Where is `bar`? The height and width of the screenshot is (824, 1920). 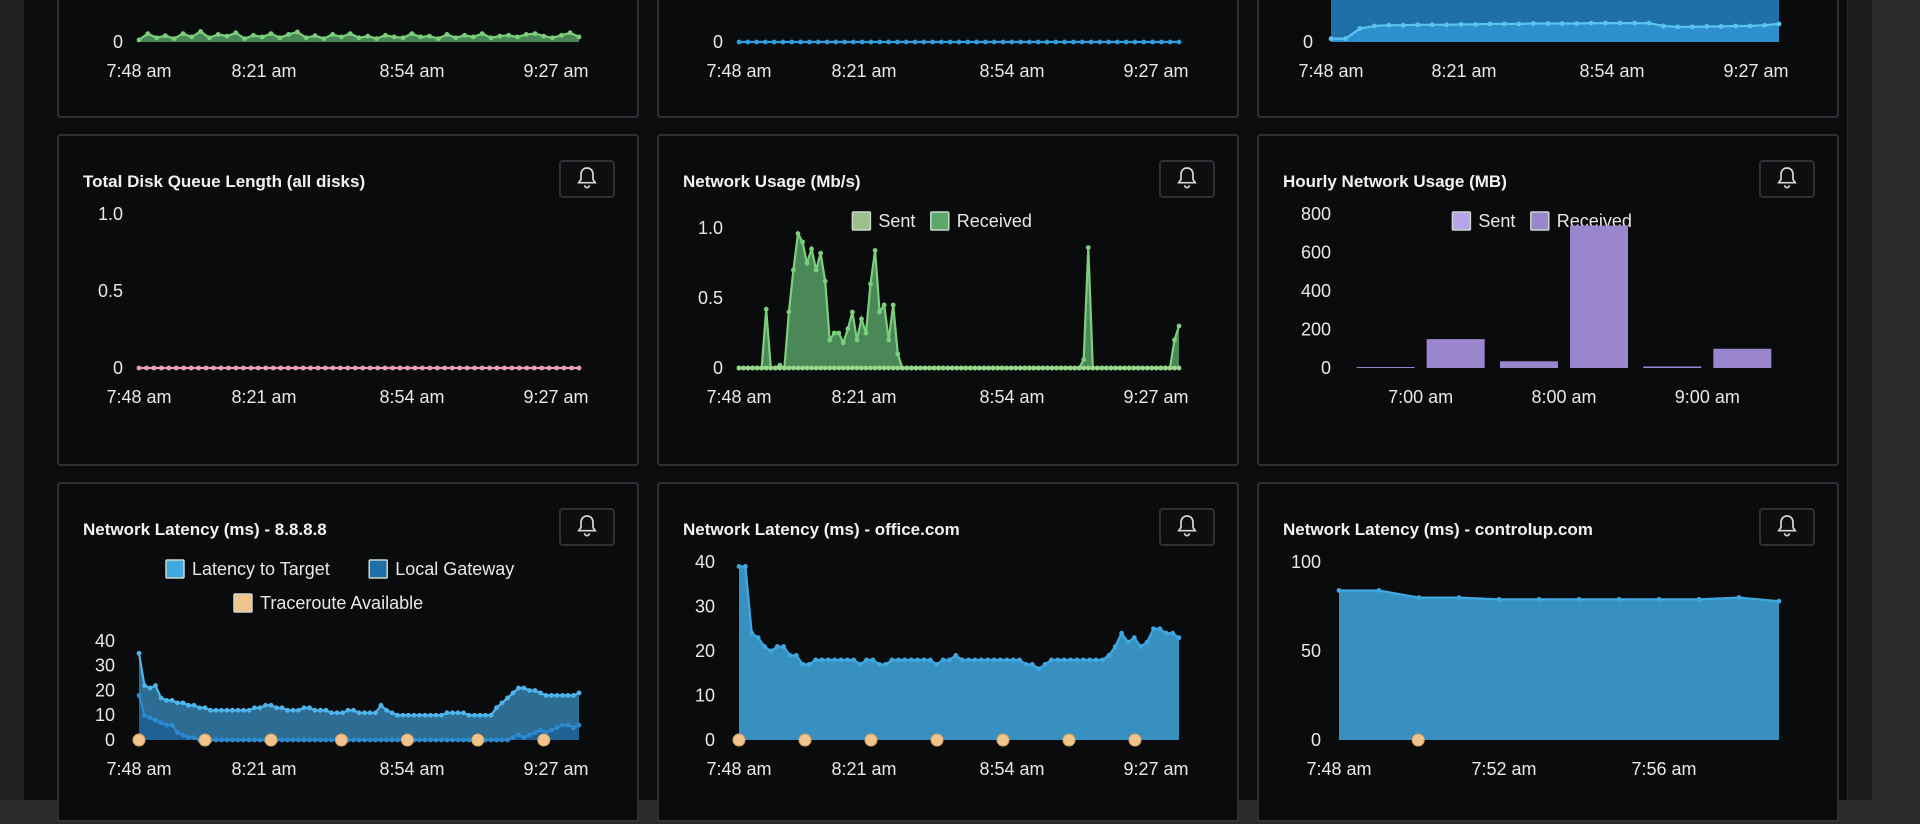 bar is located at coordinates (1529, 364).